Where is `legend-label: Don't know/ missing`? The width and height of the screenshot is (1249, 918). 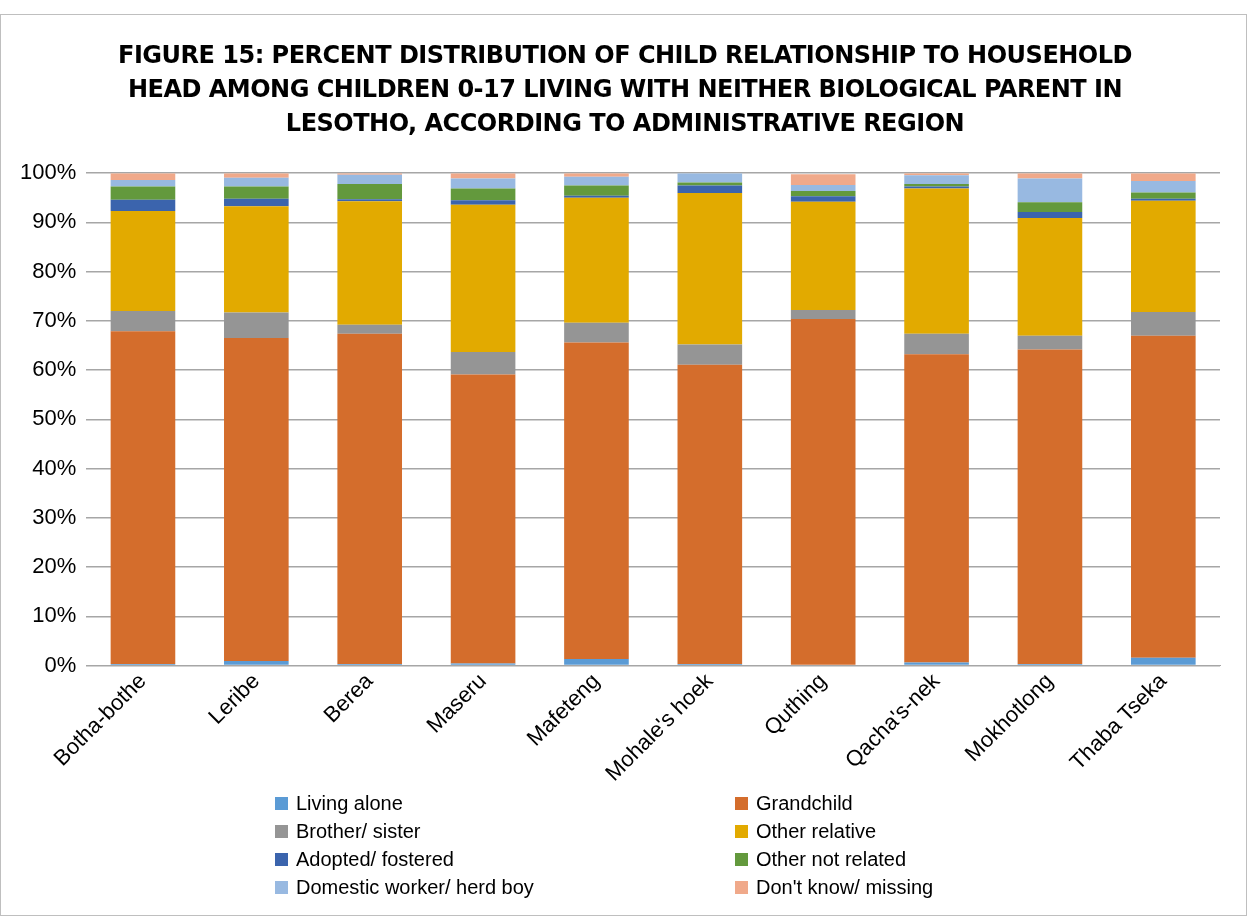
legend-label: Don't know/ missing is located at coordinates (845, 887).